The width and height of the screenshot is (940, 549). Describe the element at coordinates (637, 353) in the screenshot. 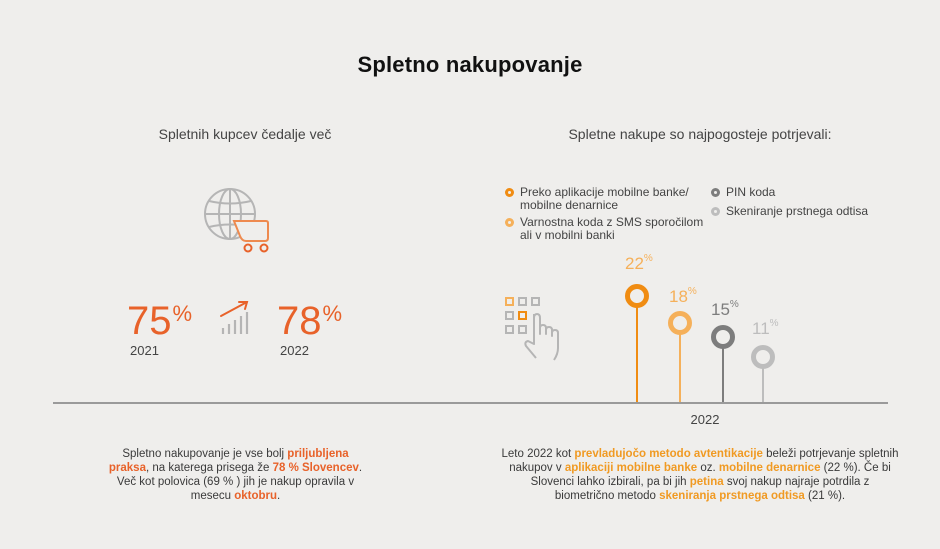

I see `stem-mobile-bank` at that location.